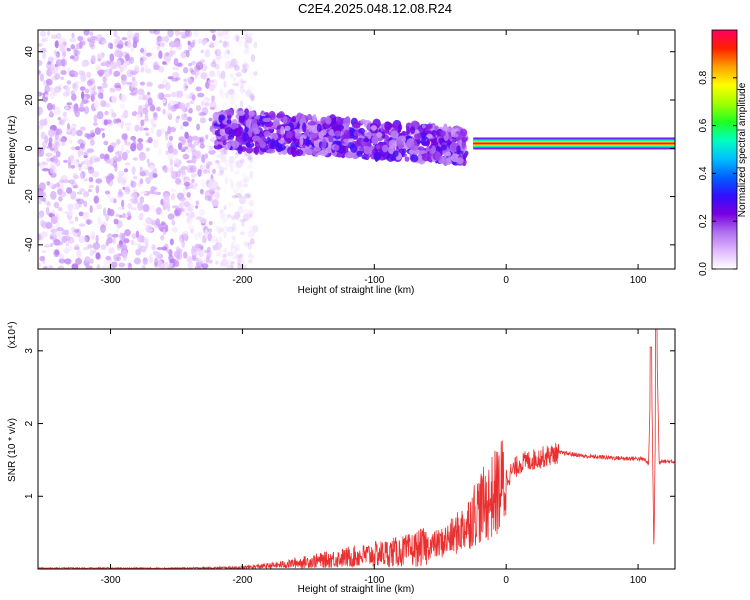  Describe the element at coordinates (29, 423) in the screenshot. I see `y-tick-label: 2` at that location.